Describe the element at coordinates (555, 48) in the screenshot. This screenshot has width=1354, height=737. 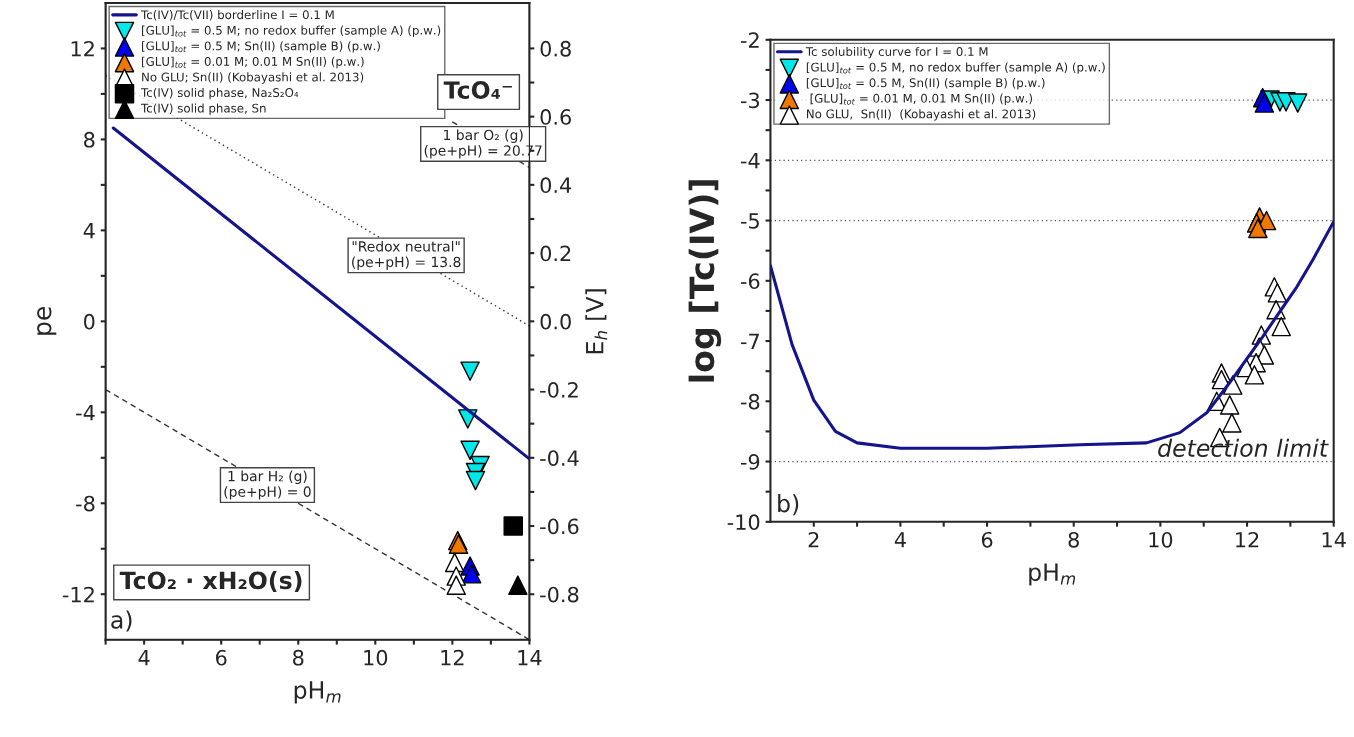
I see `y2-tick-label: 0.8` at that location.